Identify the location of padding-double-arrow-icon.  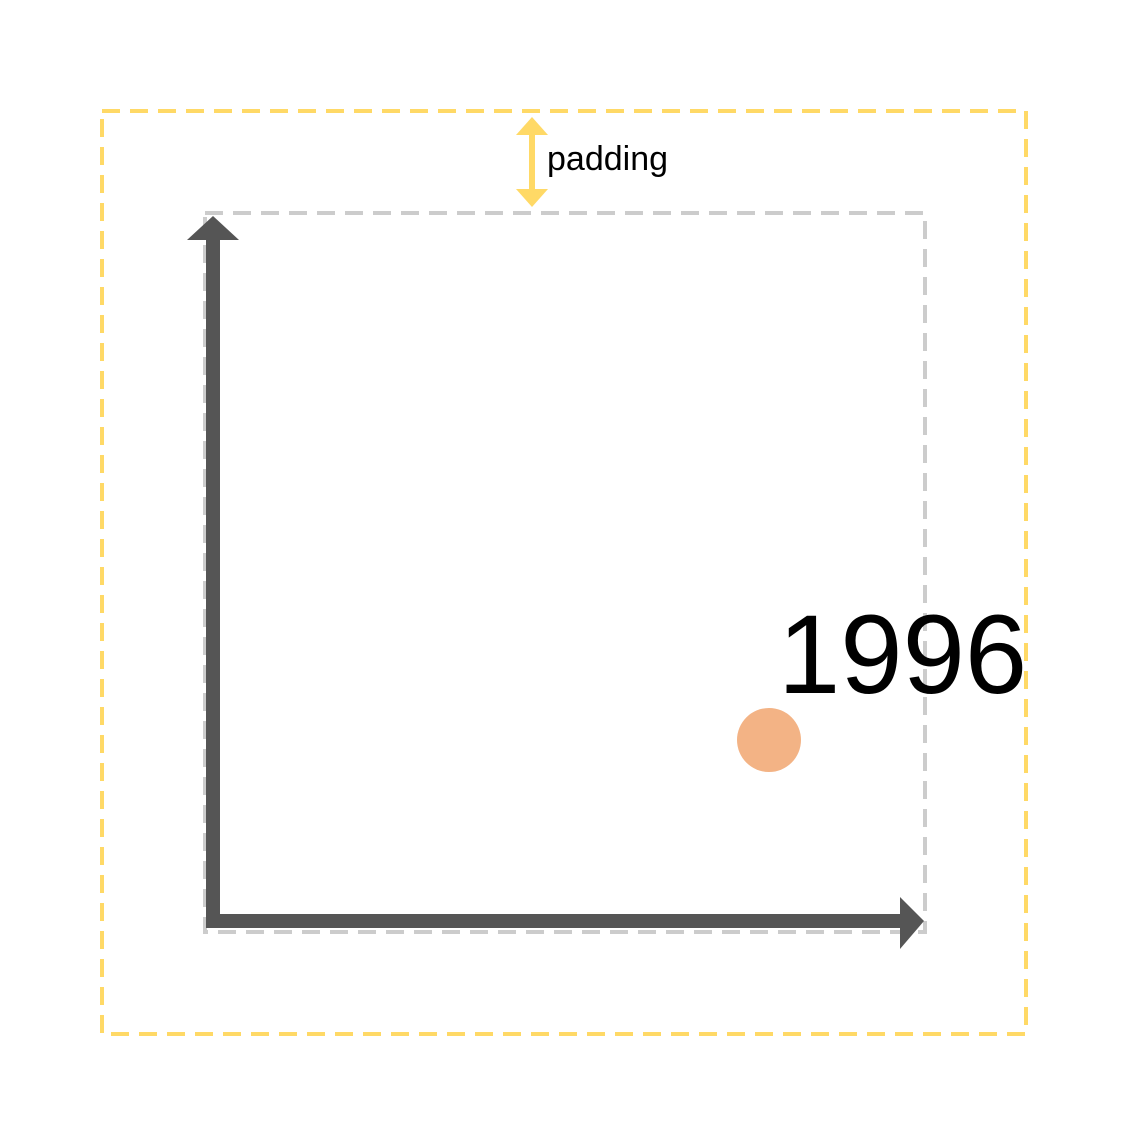
(532, 162).